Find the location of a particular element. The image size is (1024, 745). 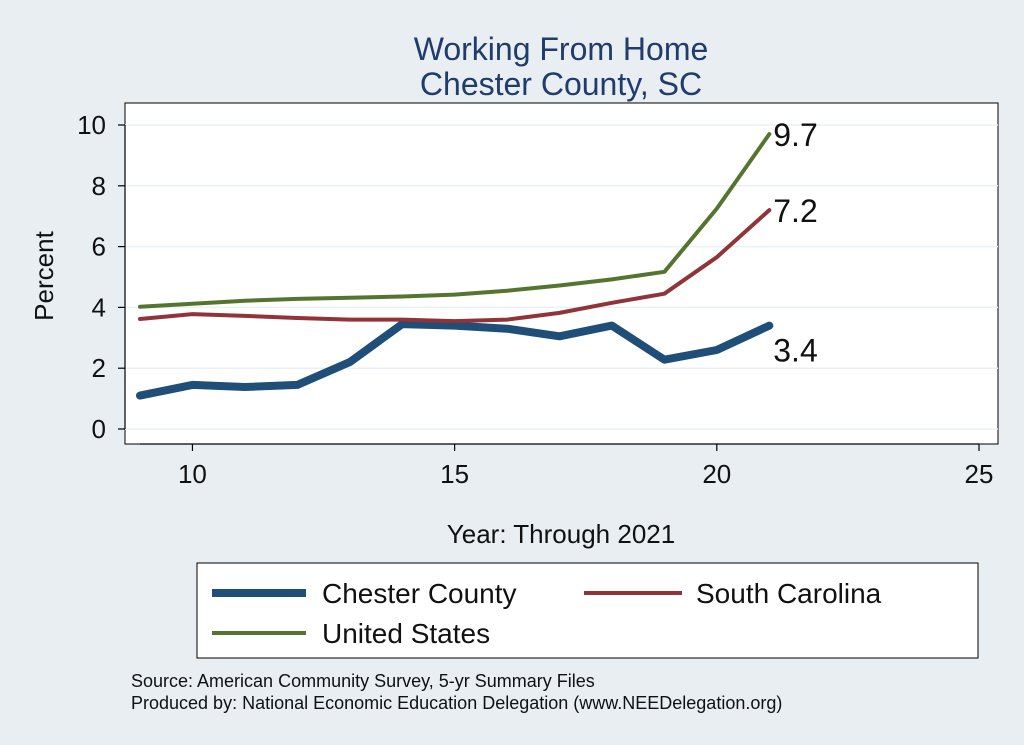

x-tick-label-25: 25 is located at coordinates (979, 474).